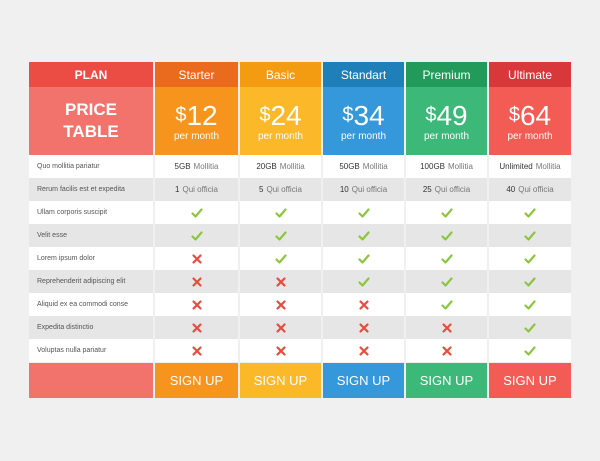 The height and width of the screenshot is (461, 600). Describe the element at coordinates (363, 74) in the screenshot. I see `plan-name: Standart` at that location.